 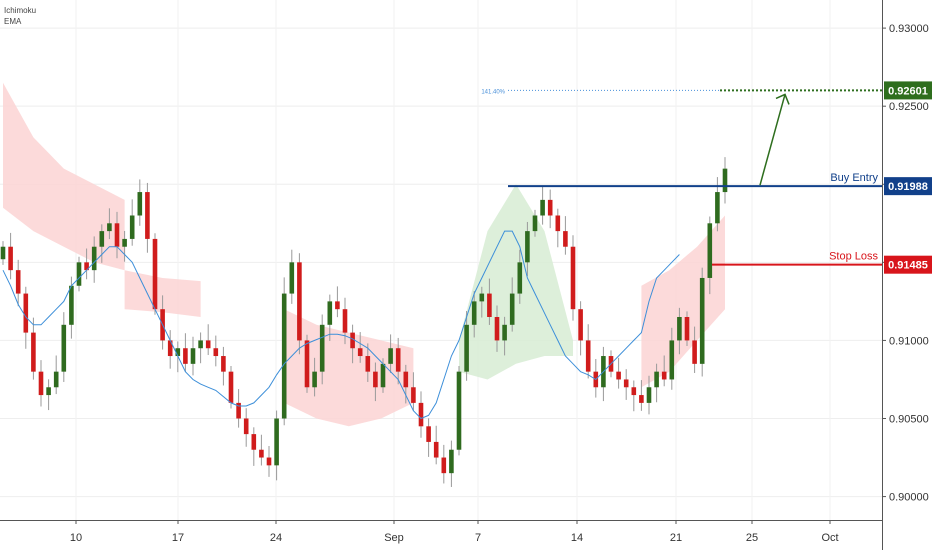 What do you see at coordinates (681, 177) in the screenshot?
I see `trade-levels: Buy Entry Stop Loss 141.40%` at bounding box center [681, 177].